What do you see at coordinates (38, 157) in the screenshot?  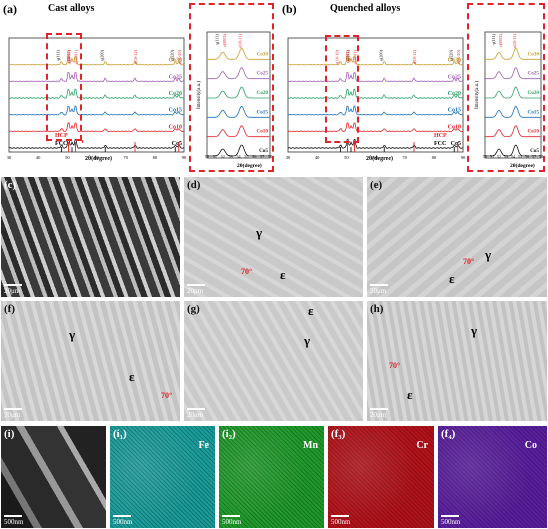 I see `x-tick-label: 40` at bounding box center [38, 157].